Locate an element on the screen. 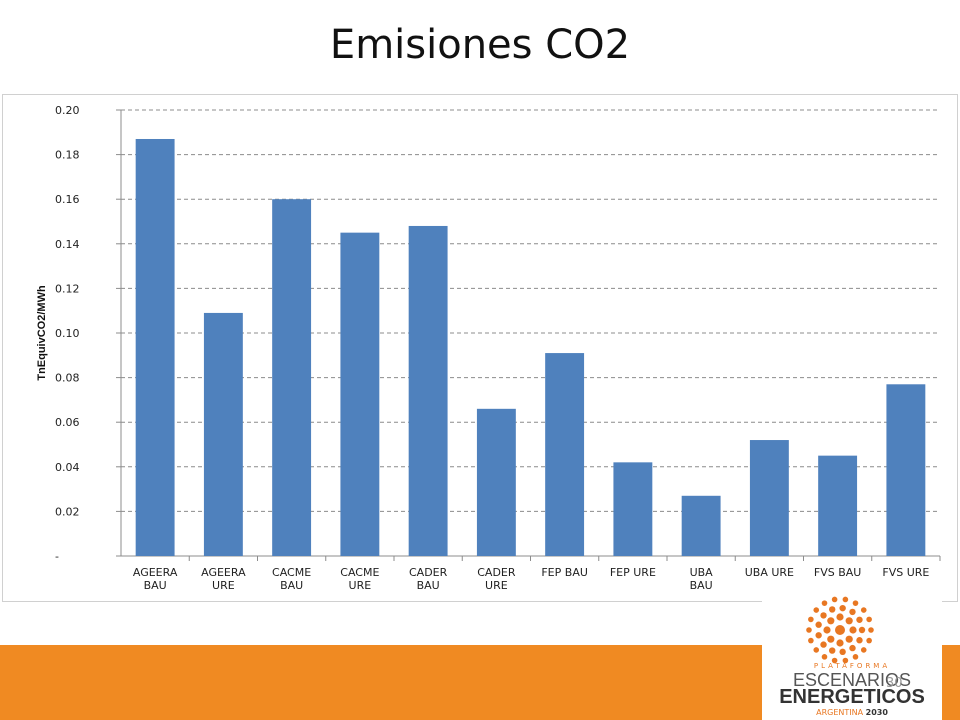 Image resolution: width=960 pixels, height=720 pixels. page-number: 30 is located at coordinates (894, 683).